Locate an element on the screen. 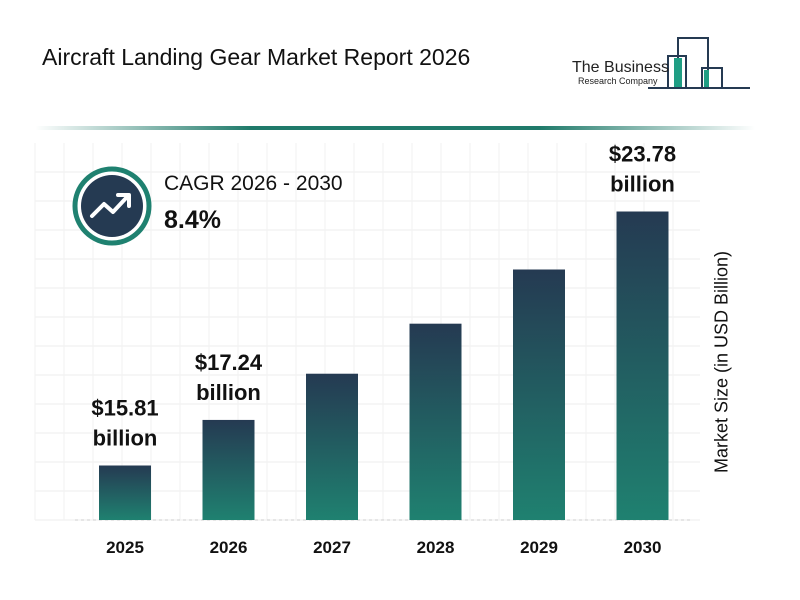  x-tick-label: 2026 is located at coordinates (229, 547).